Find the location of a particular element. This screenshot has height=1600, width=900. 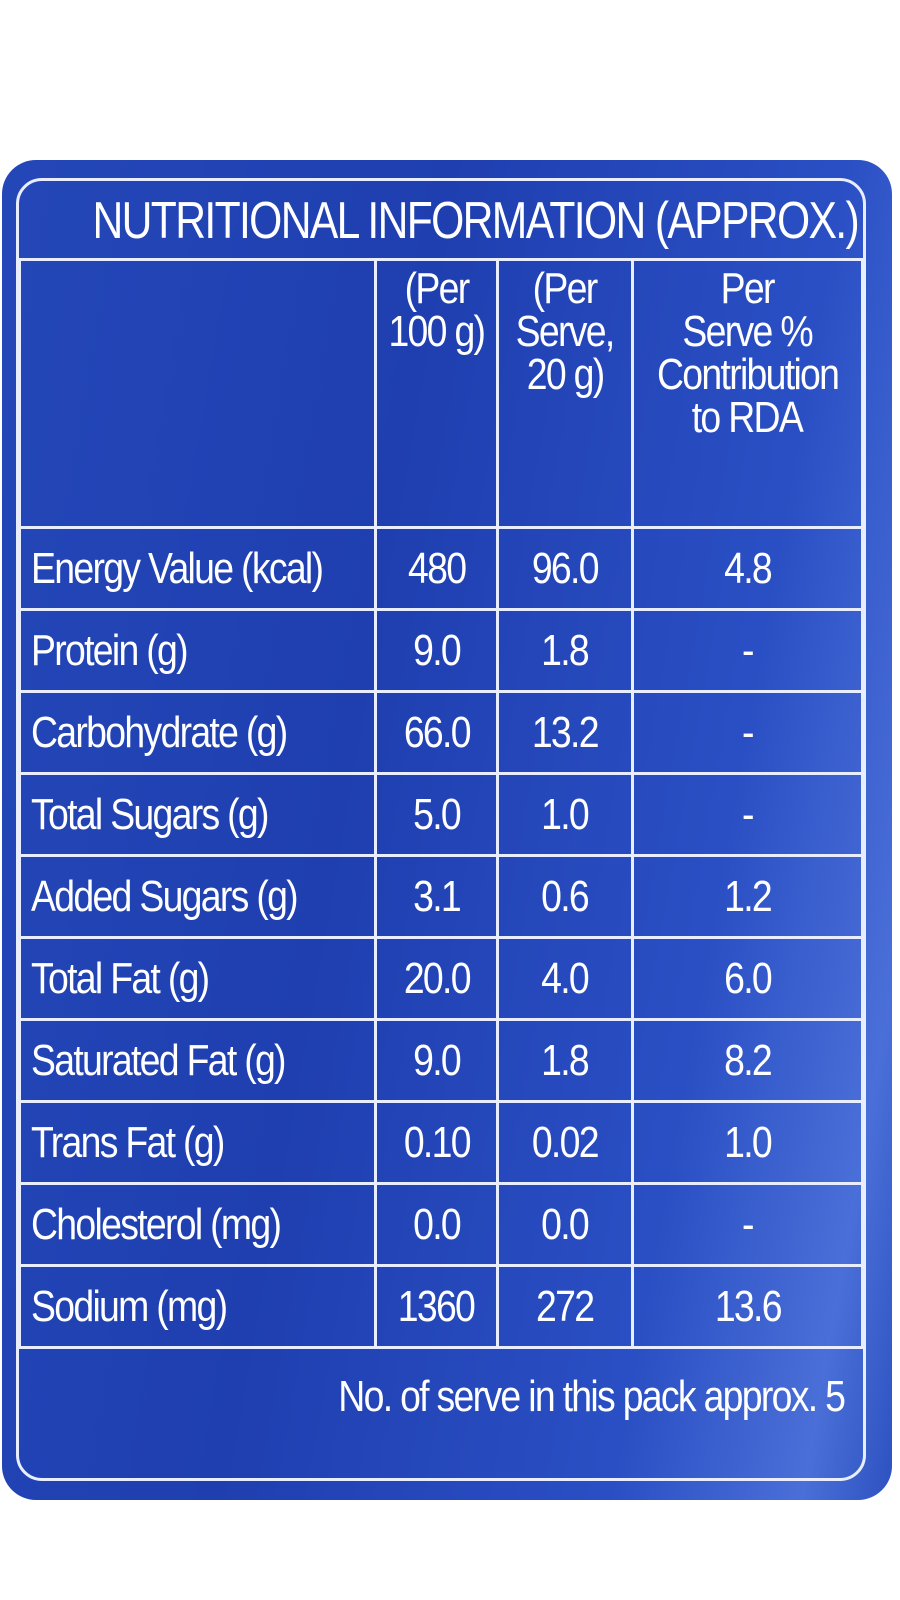

table-row: Saturated Fat (g) 9.0 1.8 8.2 is located at coordinates (441, 1060).